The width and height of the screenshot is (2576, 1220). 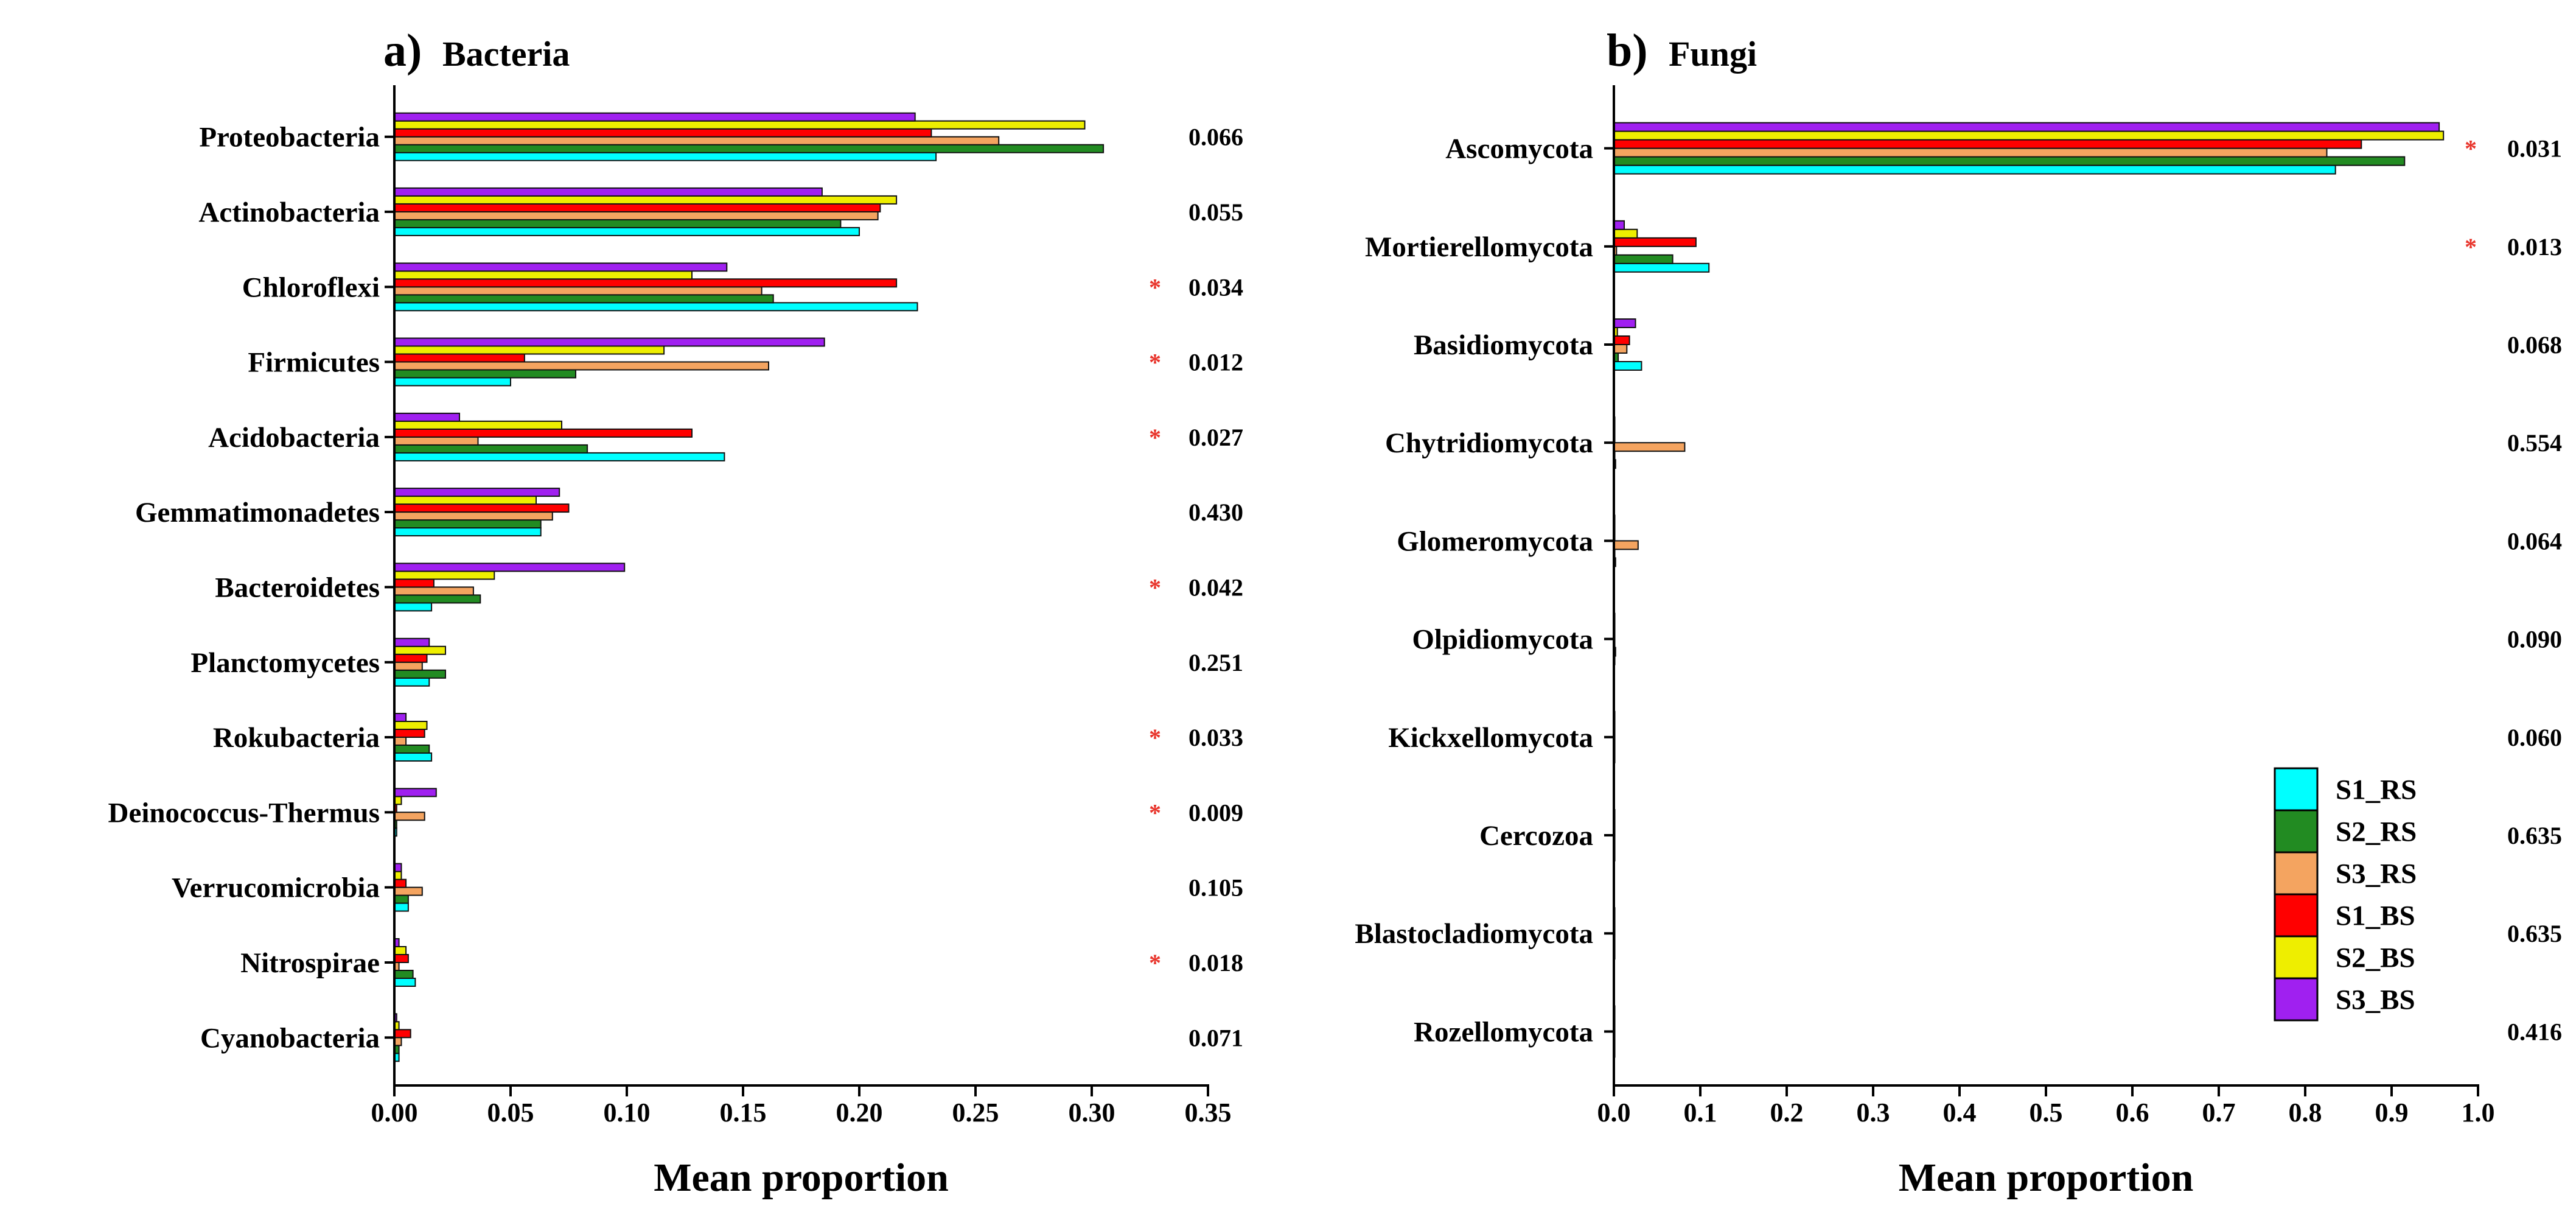 What do you see at coordinates (2534, 149) in the screenshot?
I see `p-value-label: 0.031` at bounding box center [2534, 149].